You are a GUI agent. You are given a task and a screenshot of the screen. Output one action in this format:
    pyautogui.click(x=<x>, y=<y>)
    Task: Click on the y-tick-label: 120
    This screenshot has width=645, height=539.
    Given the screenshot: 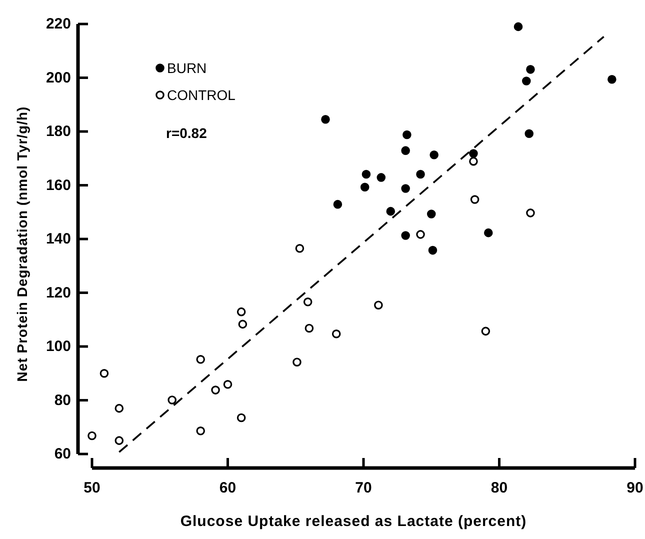 What is the action you would take?
    pyautogui.click(x=58, y=293)
    